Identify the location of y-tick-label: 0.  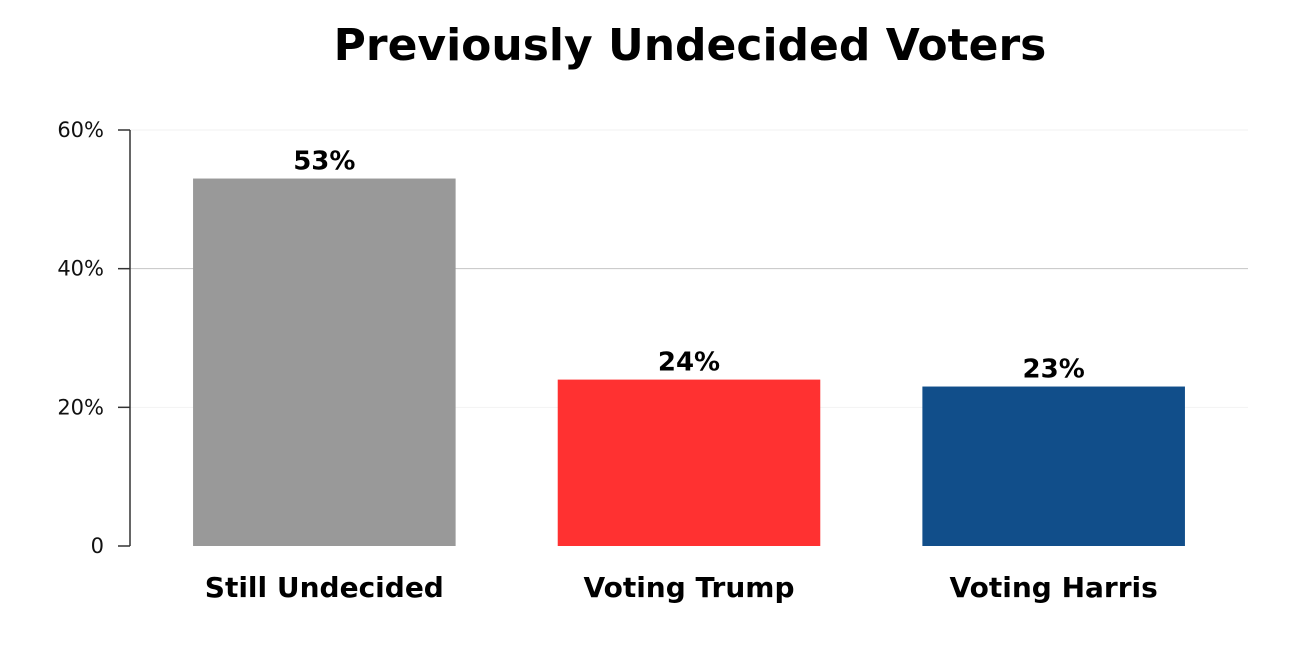
(97, 546).